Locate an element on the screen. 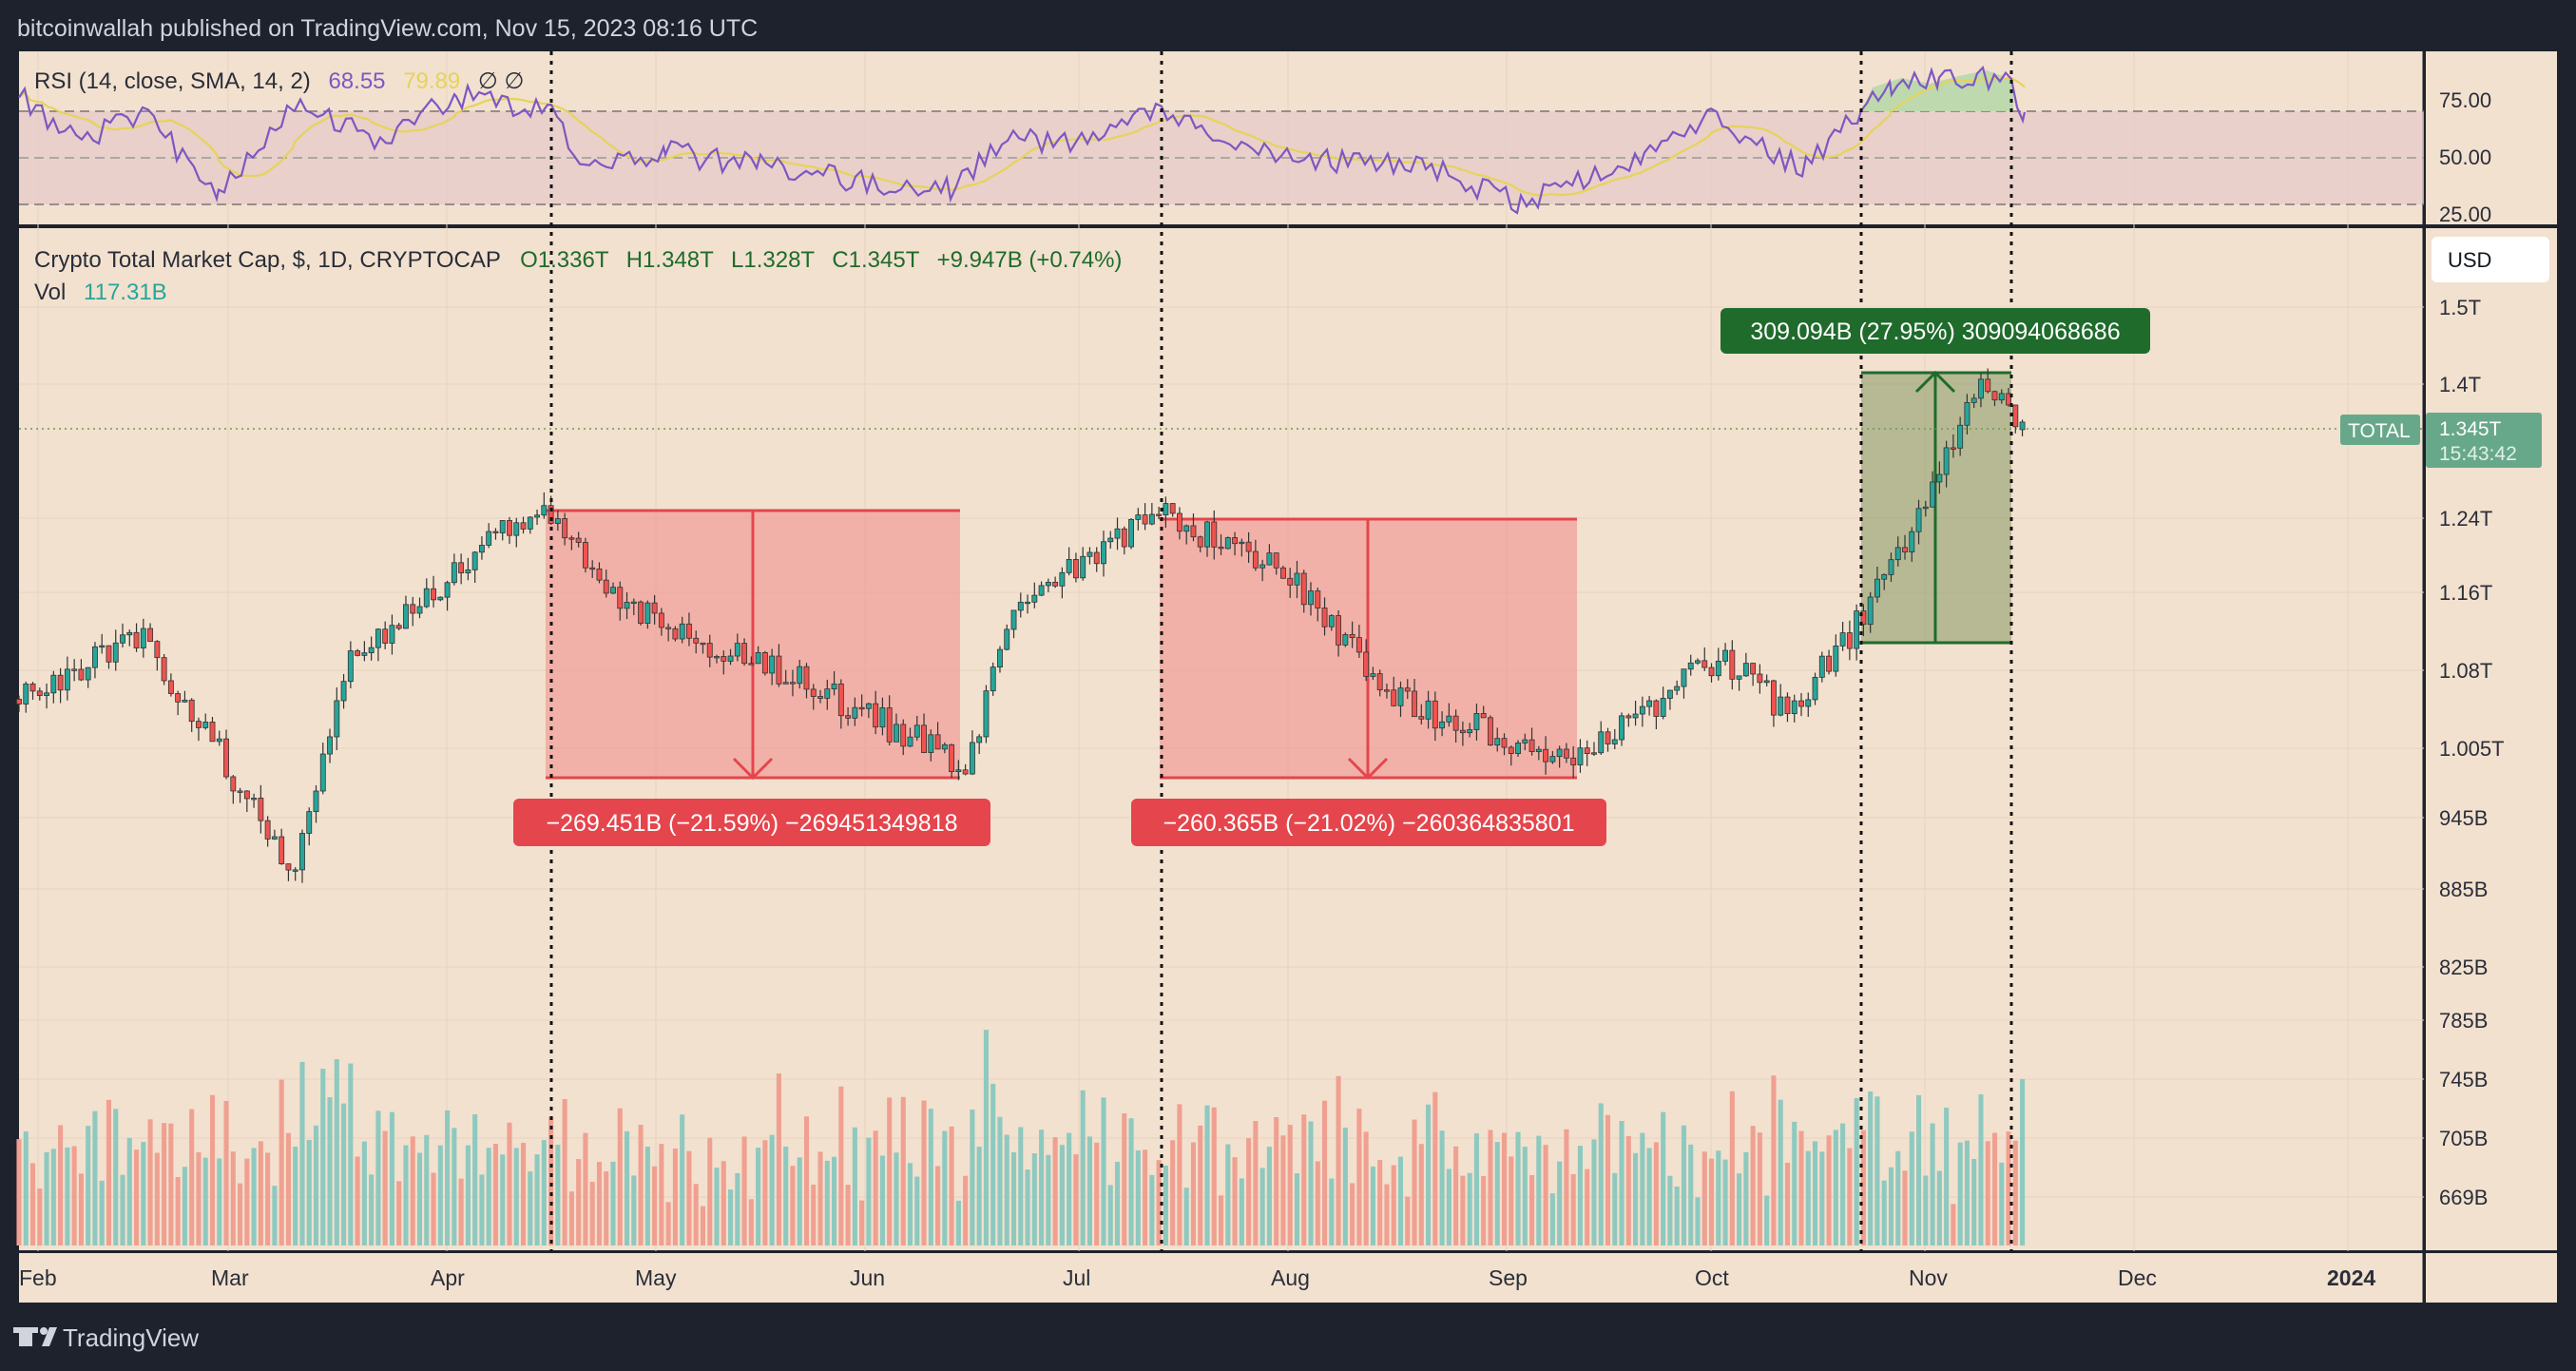  time-label: Mar is located at coordinates (230, 1277).